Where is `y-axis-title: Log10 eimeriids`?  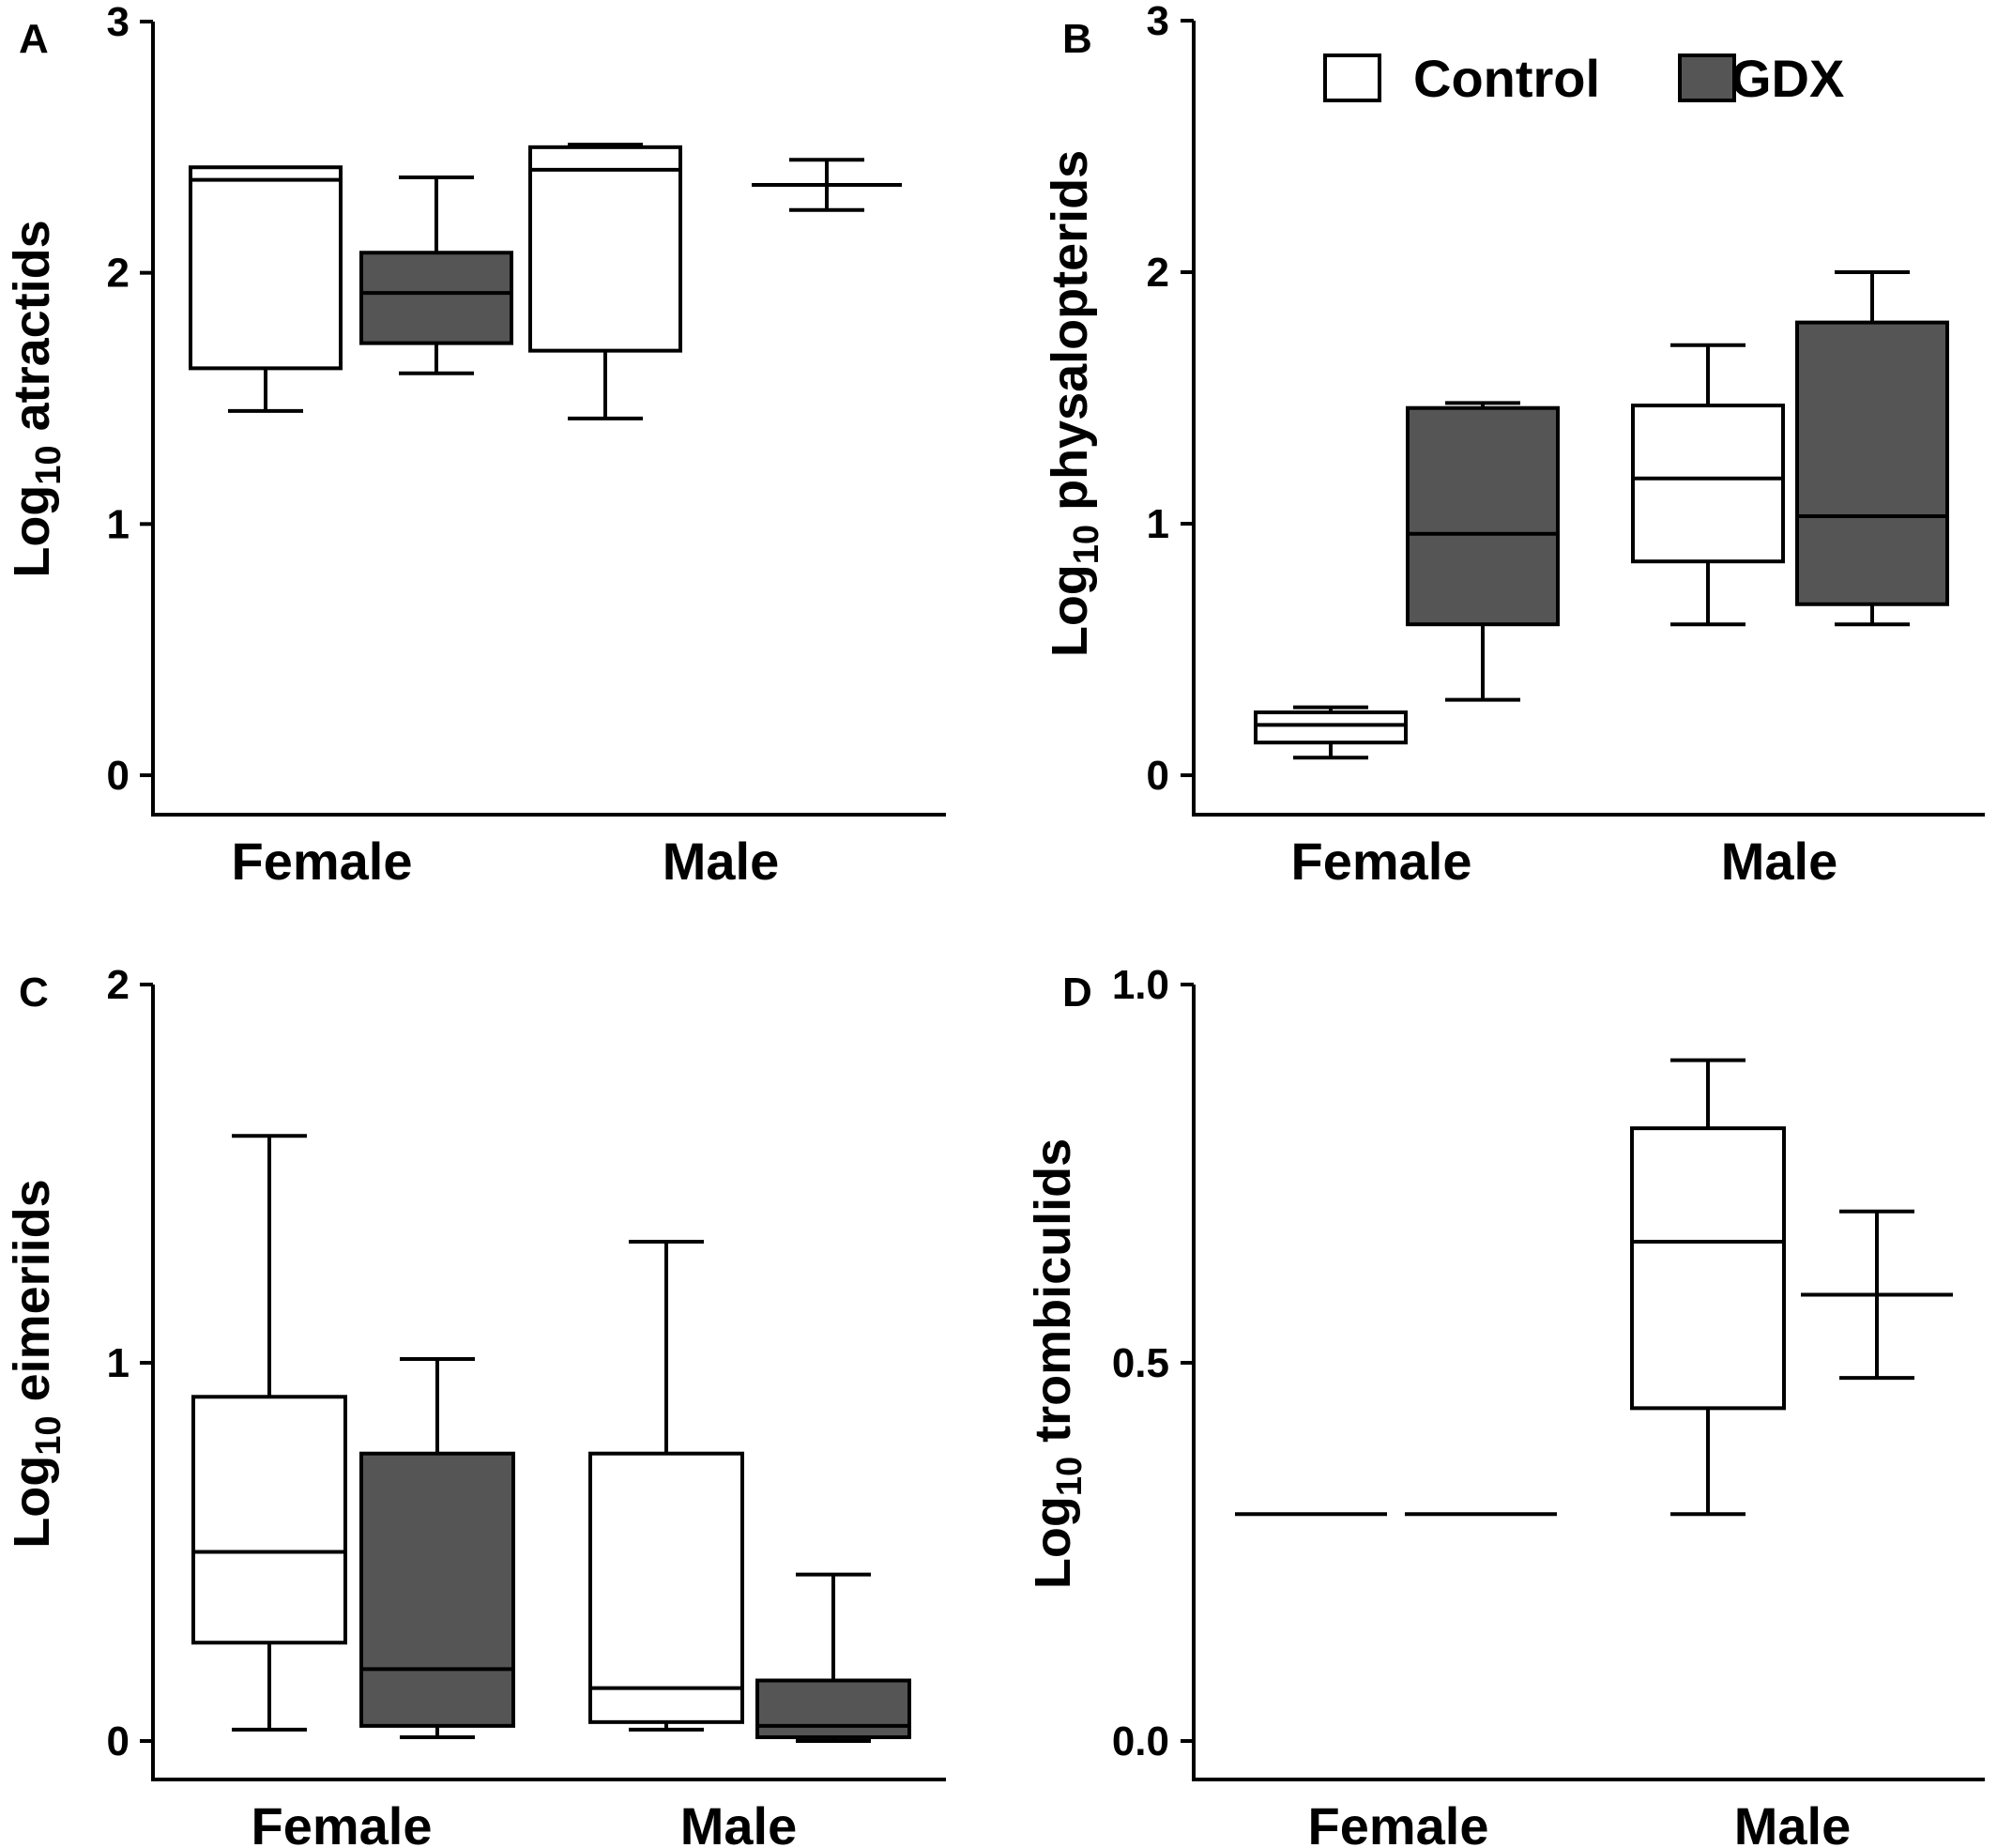 y-axis-title: Log10 eimeriids is located at coordinates (36, 1363).